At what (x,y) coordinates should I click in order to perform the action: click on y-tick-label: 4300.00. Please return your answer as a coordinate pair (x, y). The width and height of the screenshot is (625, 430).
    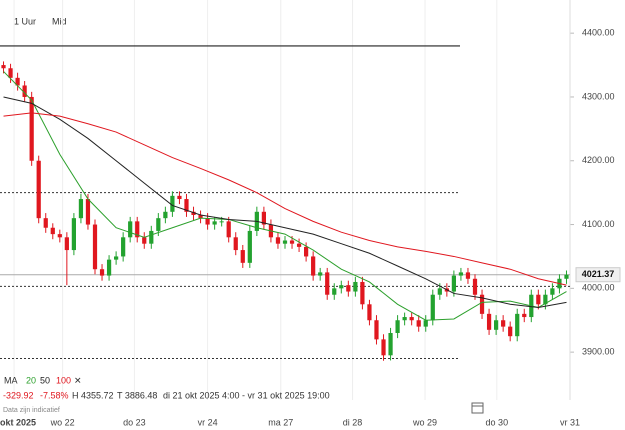
    Looking at the image, I should click on (598, 96).